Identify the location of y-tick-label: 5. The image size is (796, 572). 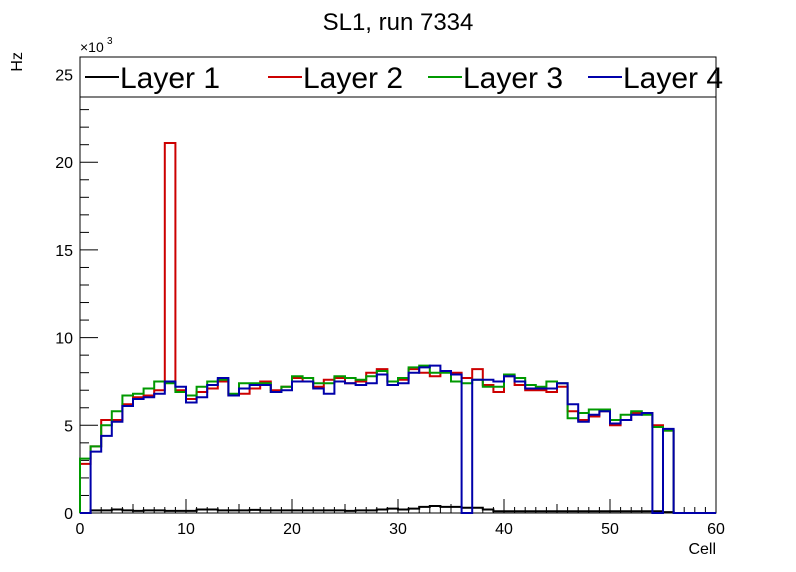
(68, 426).